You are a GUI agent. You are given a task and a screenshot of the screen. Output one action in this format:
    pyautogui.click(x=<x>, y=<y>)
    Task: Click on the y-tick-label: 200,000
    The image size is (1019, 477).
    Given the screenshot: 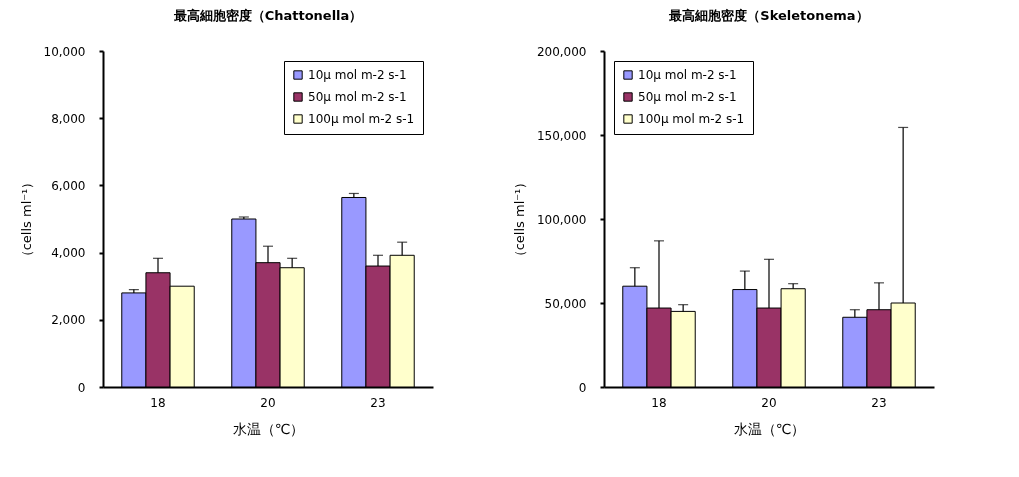 What is the action you would take?
    pyautogui.click(x=561, y=51)
    